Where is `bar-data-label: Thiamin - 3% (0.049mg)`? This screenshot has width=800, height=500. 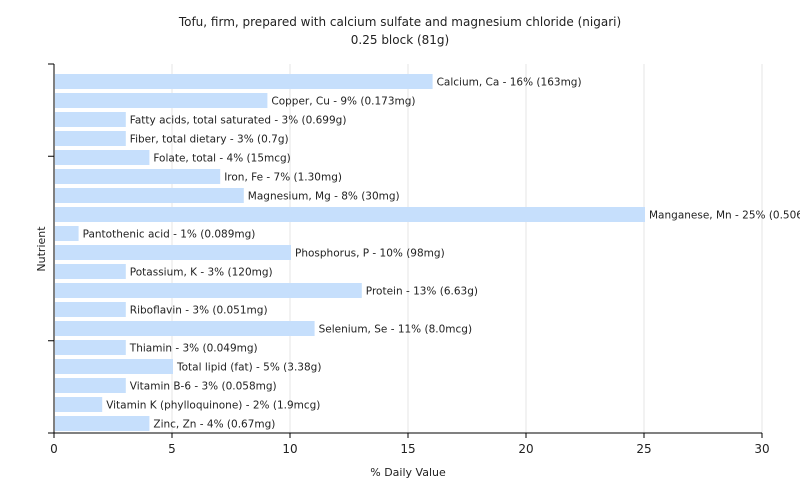 bar-data-label: Thiamin - 3% (0.049mg) is located at coordinates (193, 349).